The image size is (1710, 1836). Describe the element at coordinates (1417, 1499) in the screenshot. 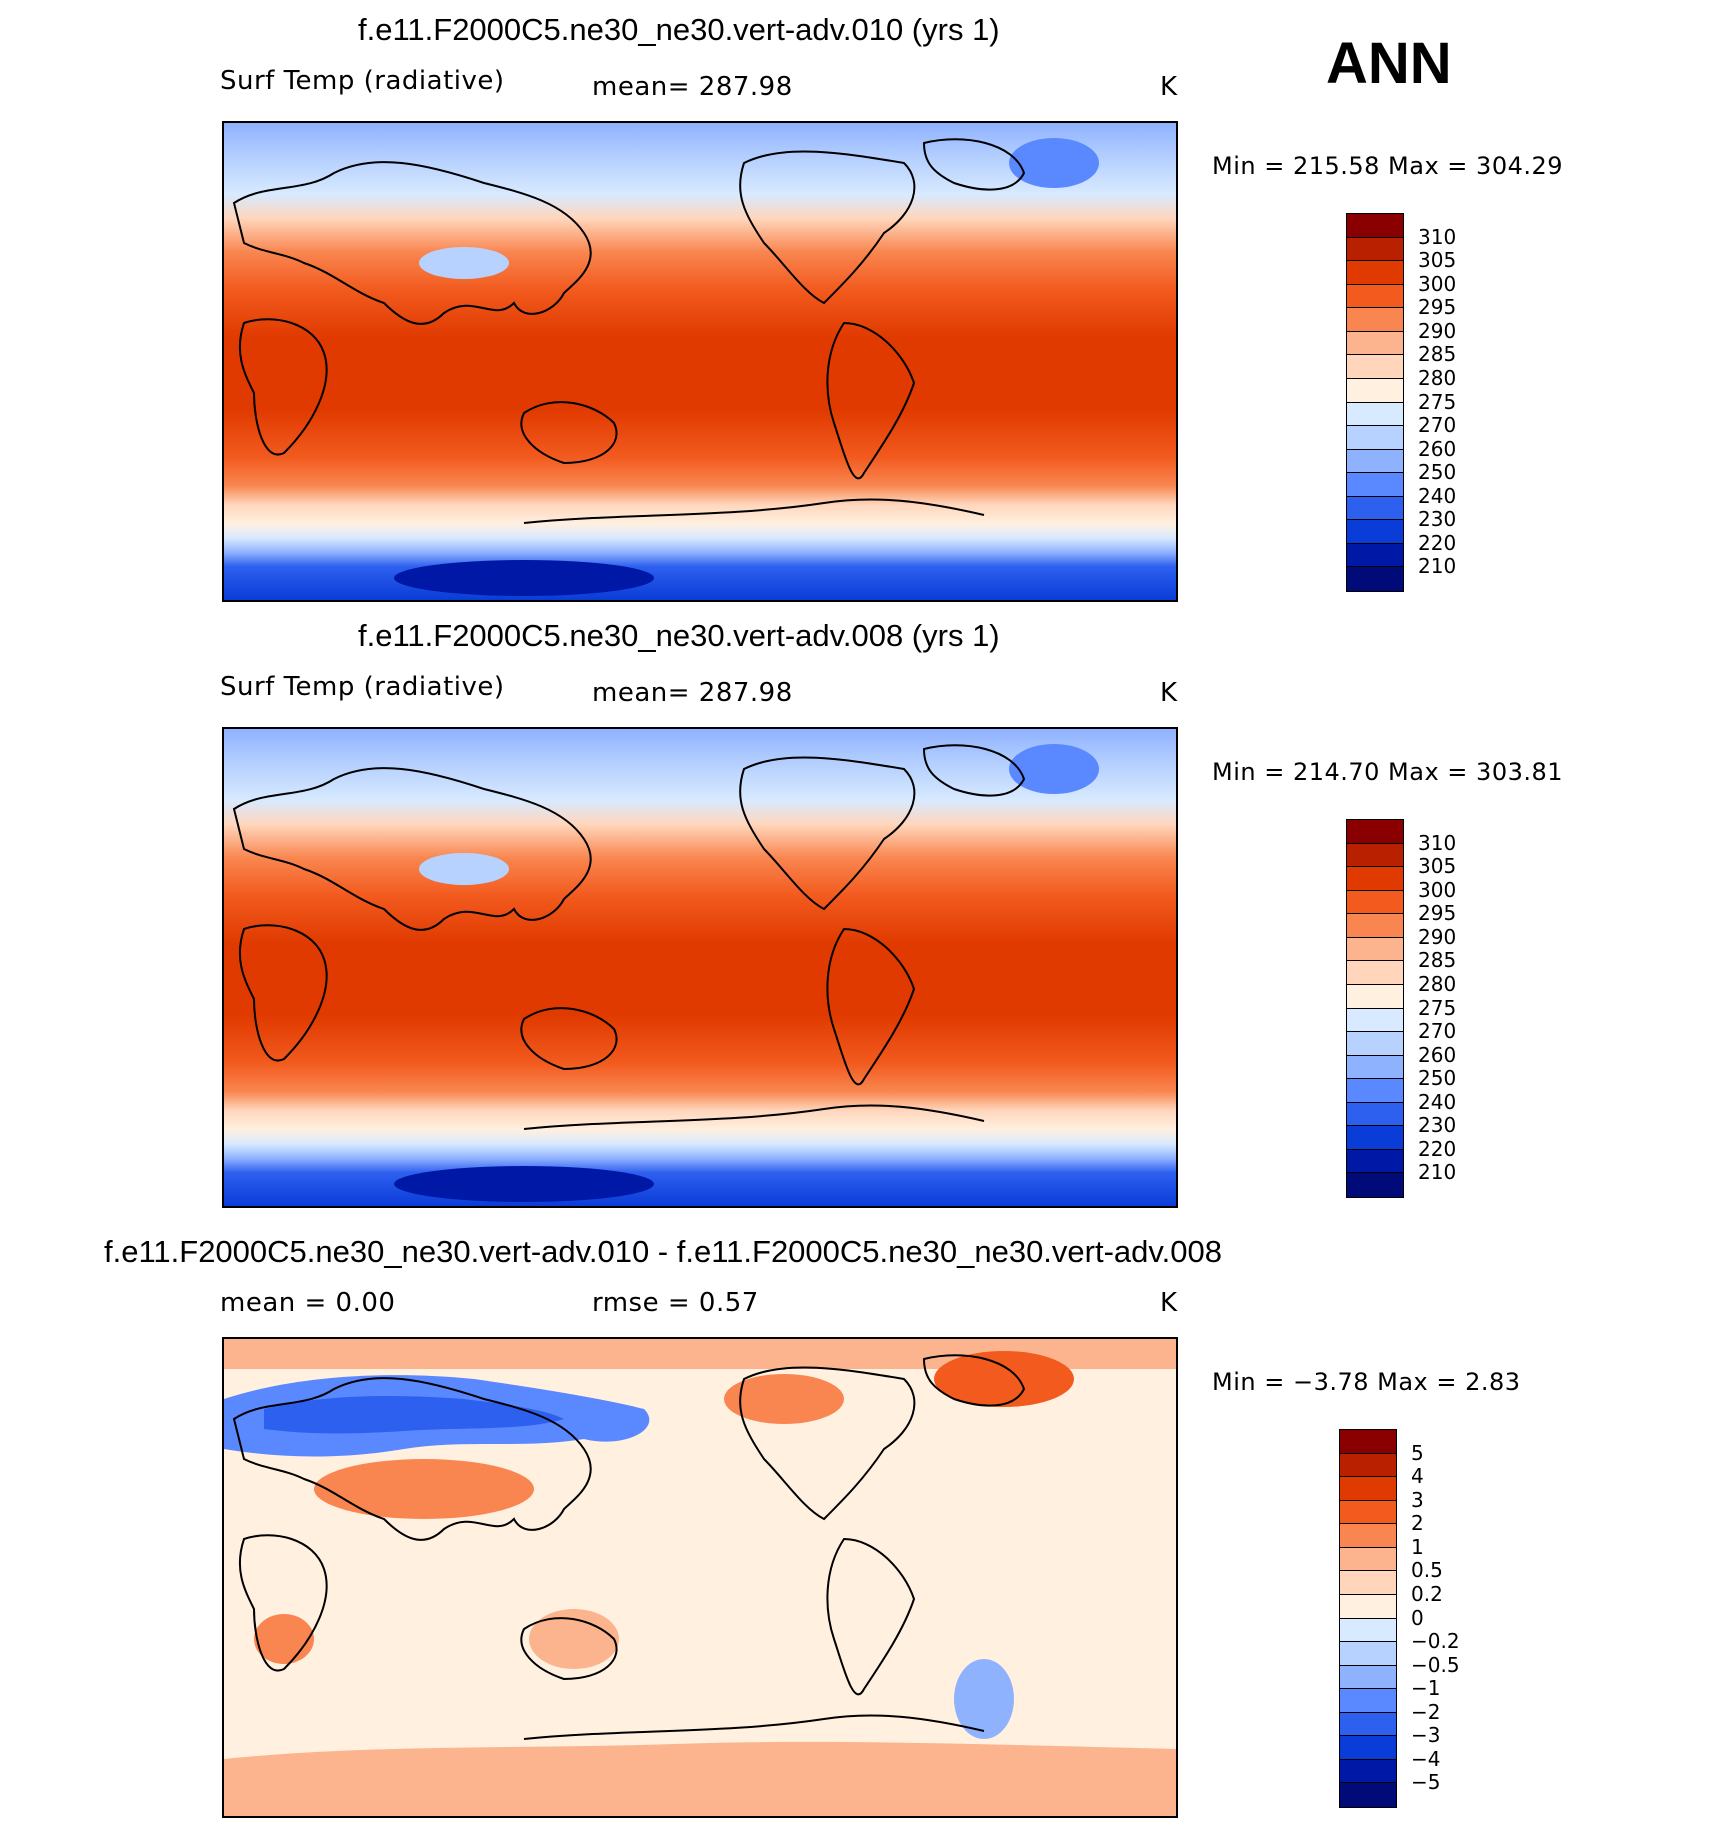

I see `panel3-colorbar-label: 3` at that location.